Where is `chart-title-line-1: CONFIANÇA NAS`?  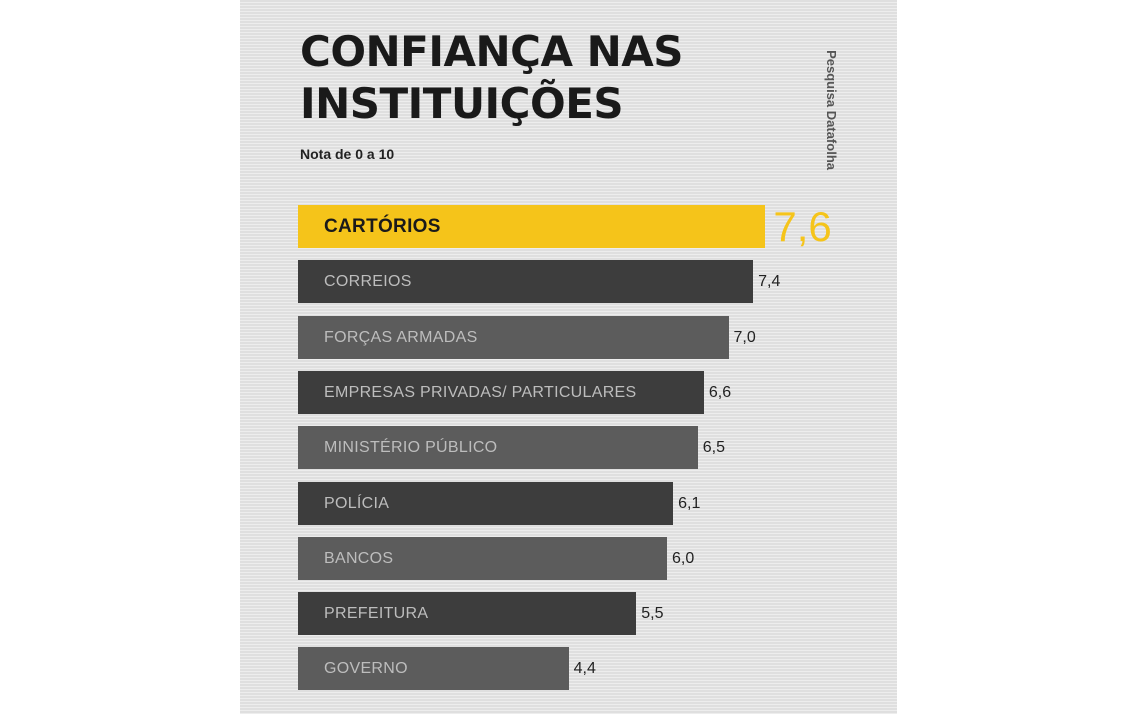
chart-title-line-1: CONFIANÇA NAS is located at coordinates (492, 51).